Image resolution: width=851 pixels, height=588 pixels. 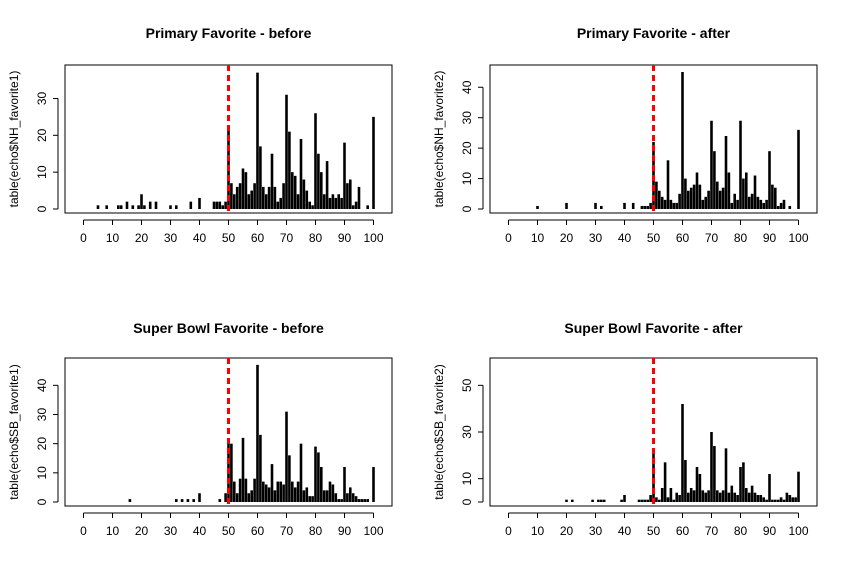 What do you see at coordinates (47, 151) in the screenshot?
I see `y-axis: 0 10 20 30` at bounding box center [47, 151].